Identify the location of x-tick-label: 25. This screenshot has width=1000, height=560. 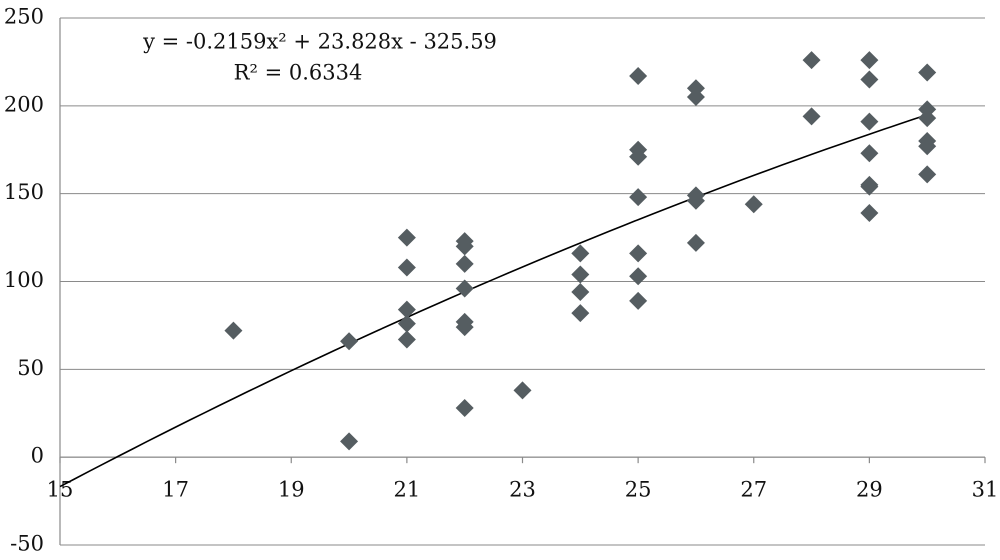
(638, 490).